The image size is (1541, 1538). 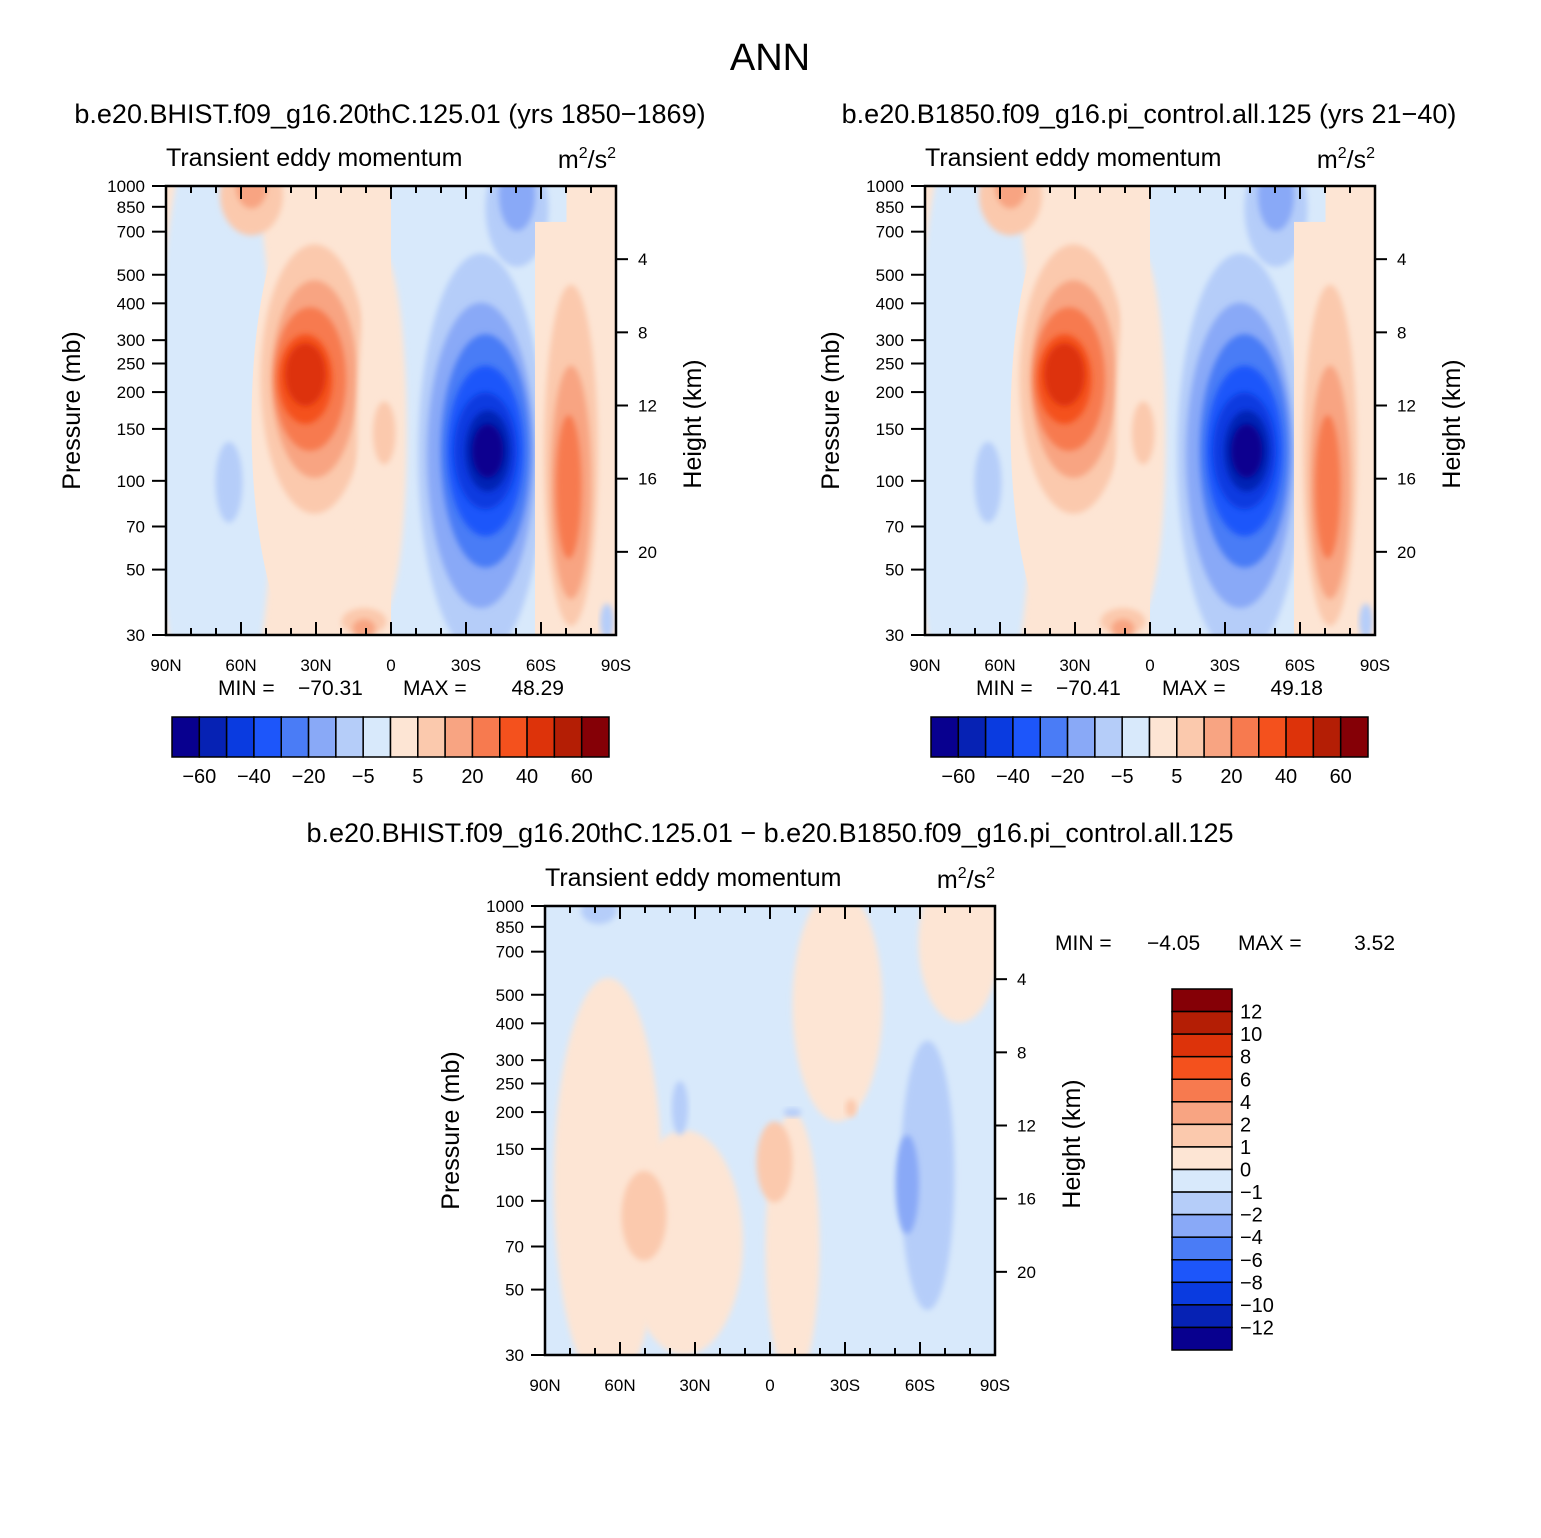 I want to click on colorbar-label: 40, so click(x=527, y=777).